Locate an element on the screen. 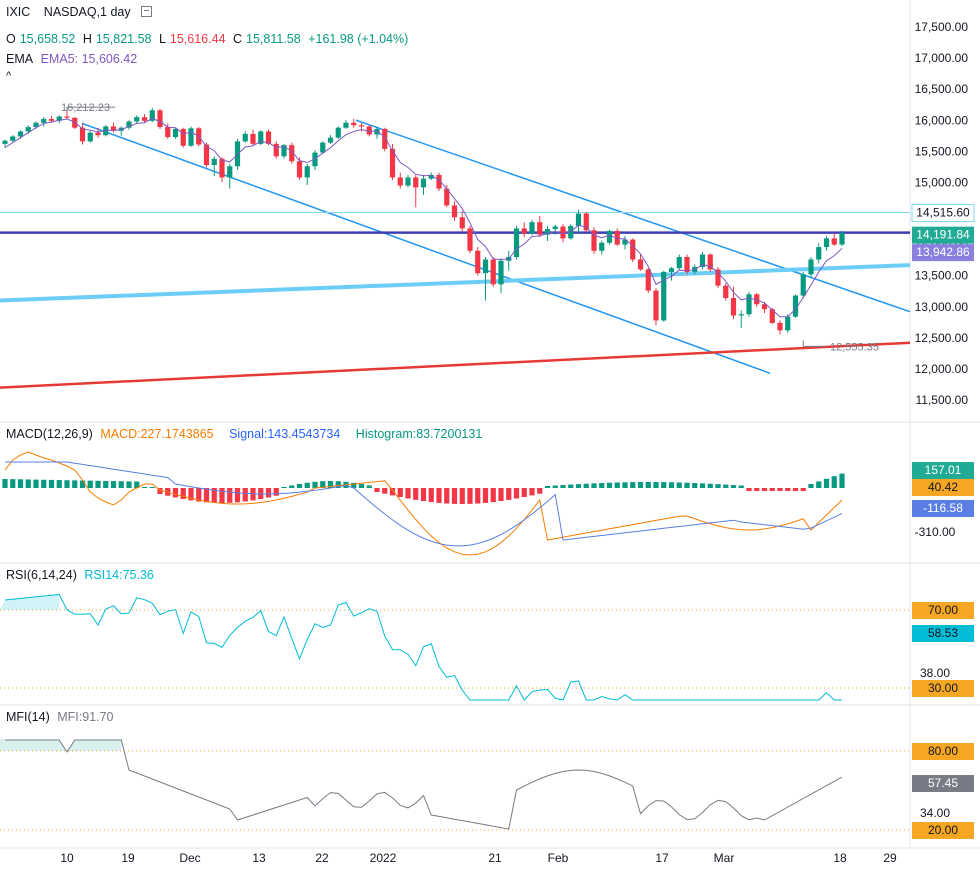  red-trend-line is located at coordinates (455, 365).